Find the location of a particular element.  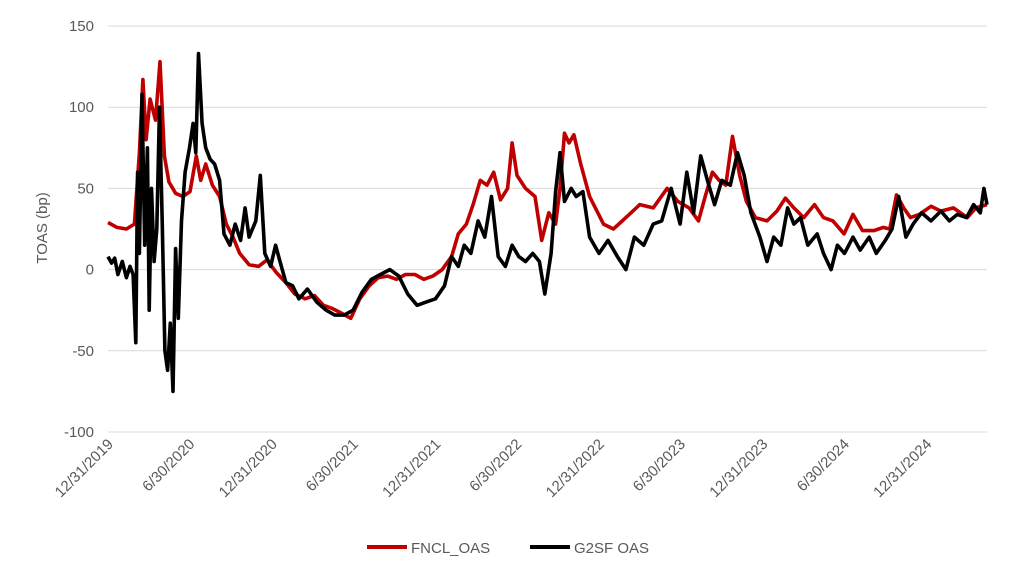

x-tick-label: 6/30/2022 is located at coordinates (495, 465).